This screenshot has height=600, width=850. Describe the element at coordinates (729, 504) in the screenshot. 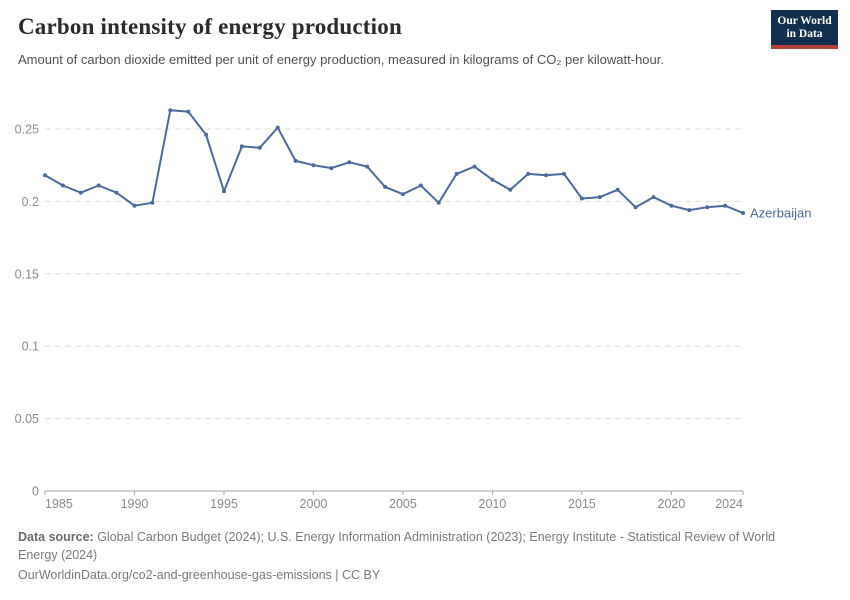

I see `x-tick-label: 2024` at that location.